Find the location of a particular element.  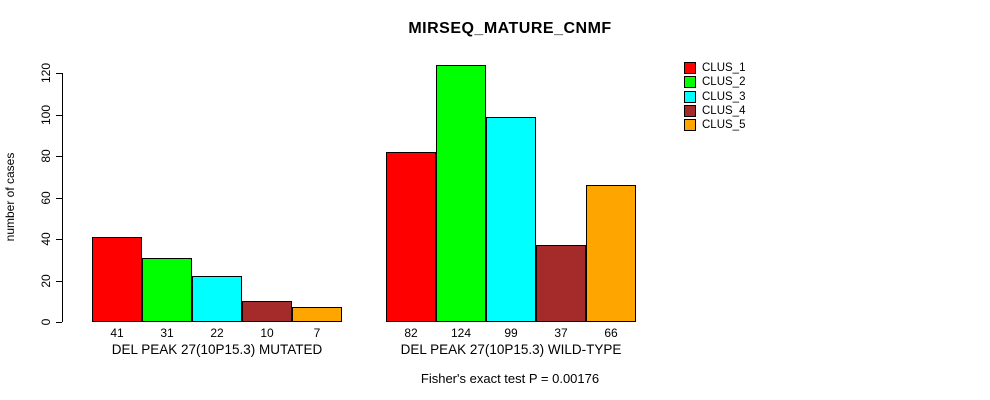

y-axis-label: number of cases is located at coordinates (10, 197).